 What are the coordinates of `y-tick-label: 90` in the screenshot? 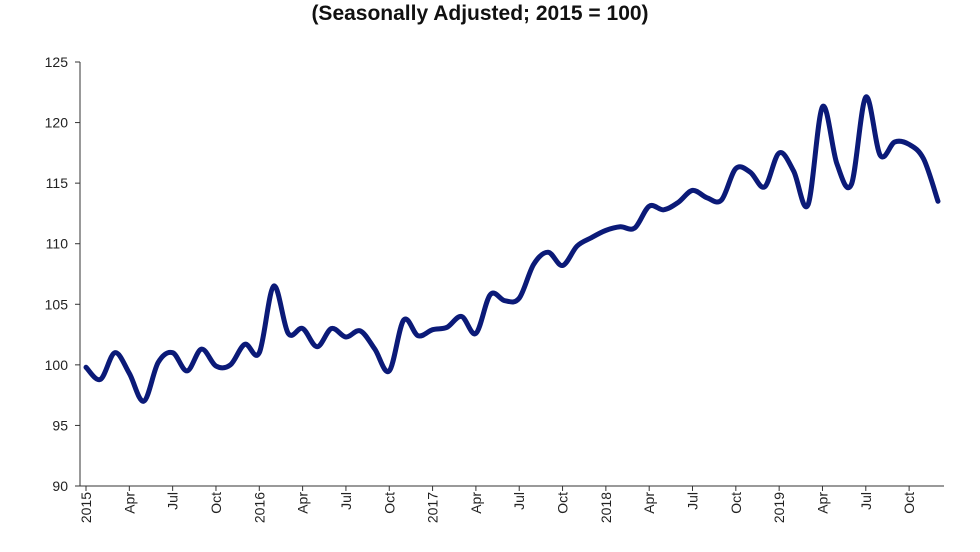 It's located at (60, 486).